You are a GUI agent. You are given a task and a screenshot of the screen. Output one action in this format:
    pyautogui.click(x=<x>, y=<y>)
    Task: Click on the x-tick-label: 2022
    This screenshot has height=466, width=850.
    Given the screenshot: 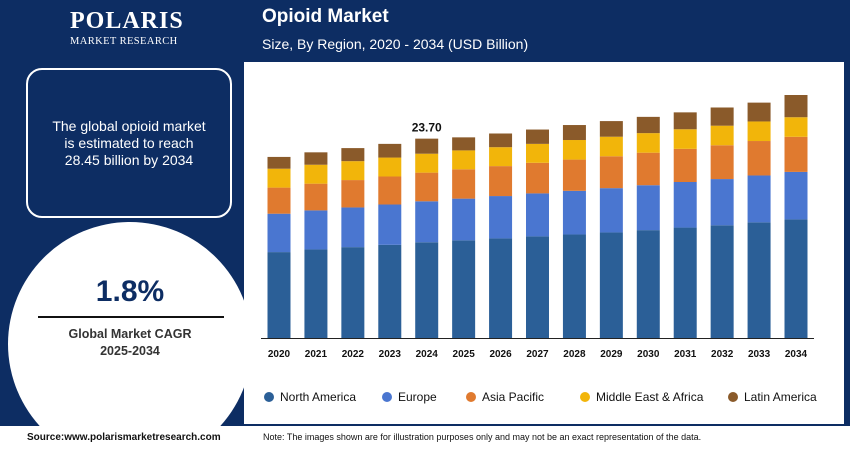 What is the action you would take?
    pyautogui.click(x=353, y=354)
    